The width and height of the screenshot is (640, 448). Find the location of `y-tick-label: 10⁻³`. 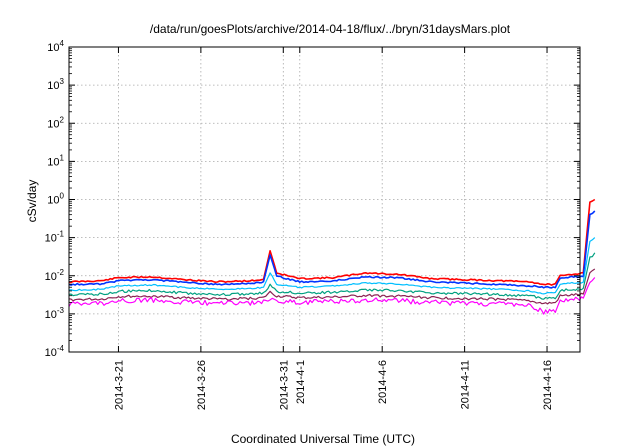

y-tick-label: 10⁻³ is located at coordinates (55, 313).